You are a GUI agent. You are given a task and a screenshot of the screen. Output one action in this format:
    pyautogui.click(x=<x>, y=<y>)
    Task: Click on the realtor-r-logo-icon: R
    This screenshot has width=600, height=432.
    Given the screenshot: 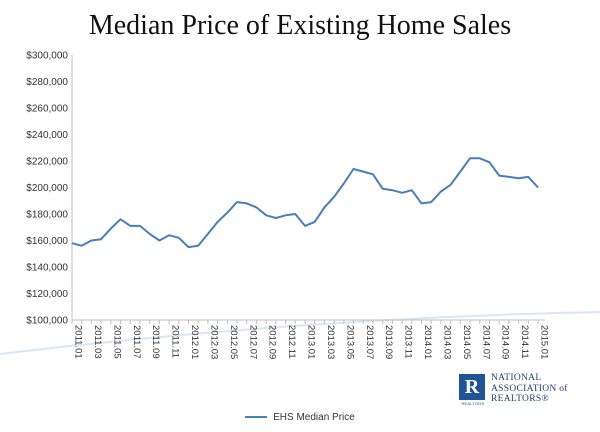 What is the action you would take?
    pyautogui.click(x=472, y=387)
    